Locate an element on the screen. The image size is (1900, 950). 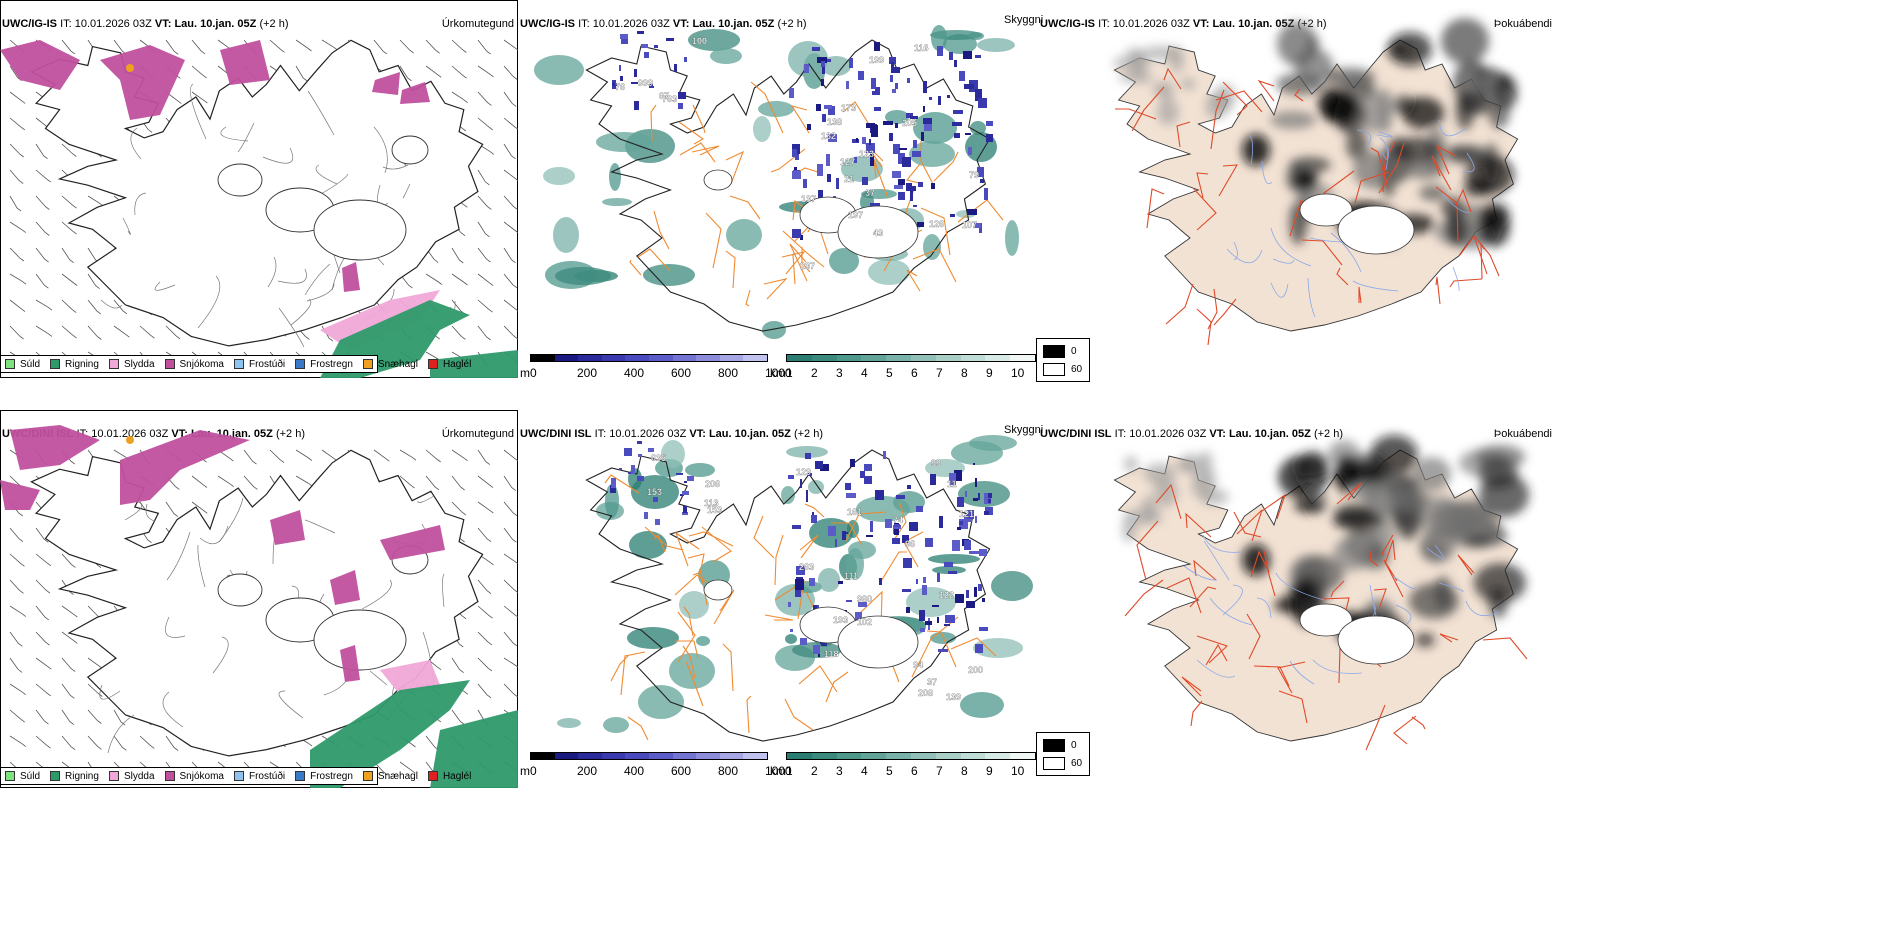
visibility-value: 74 is located at coordinates (898, 520).